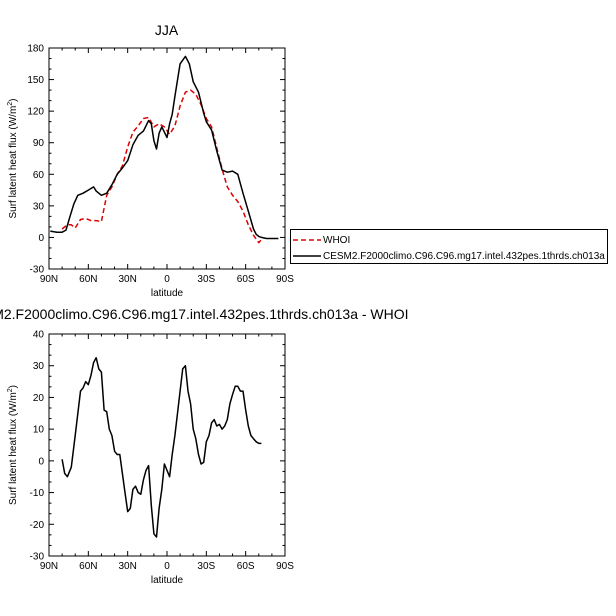 The image size is (616, 616). I want to click on top-xtick-label: 30N, so click(127, 279).